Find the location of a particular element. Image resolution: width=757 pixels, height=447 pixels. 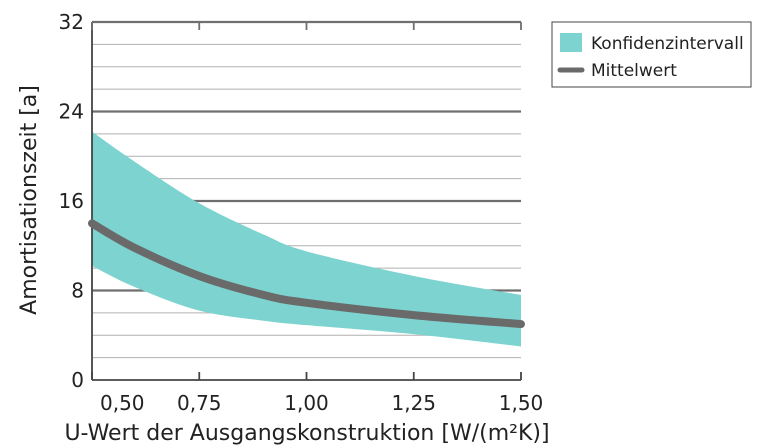

legend-frame is located at coordinates (651, 54).